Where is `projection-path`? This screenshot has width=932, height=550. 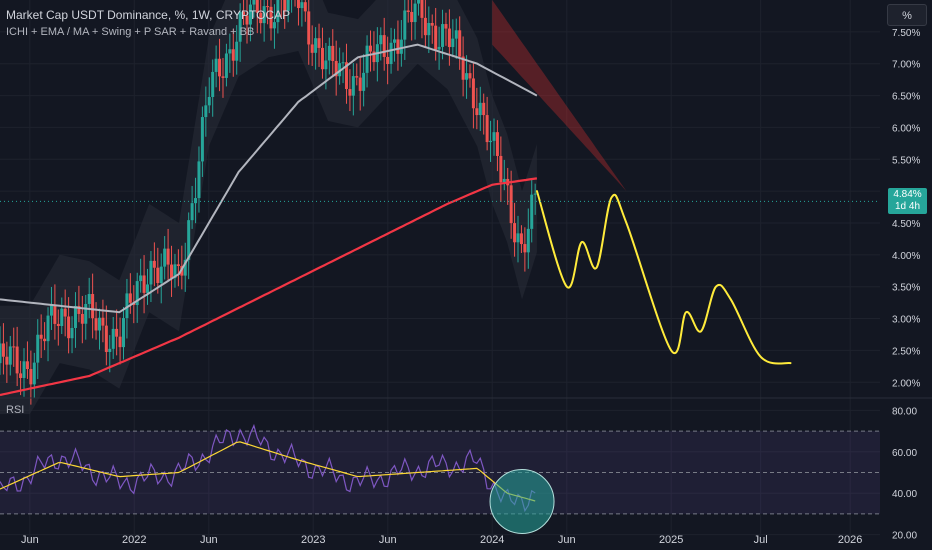 projection-path is located at coordinates (663, 277).